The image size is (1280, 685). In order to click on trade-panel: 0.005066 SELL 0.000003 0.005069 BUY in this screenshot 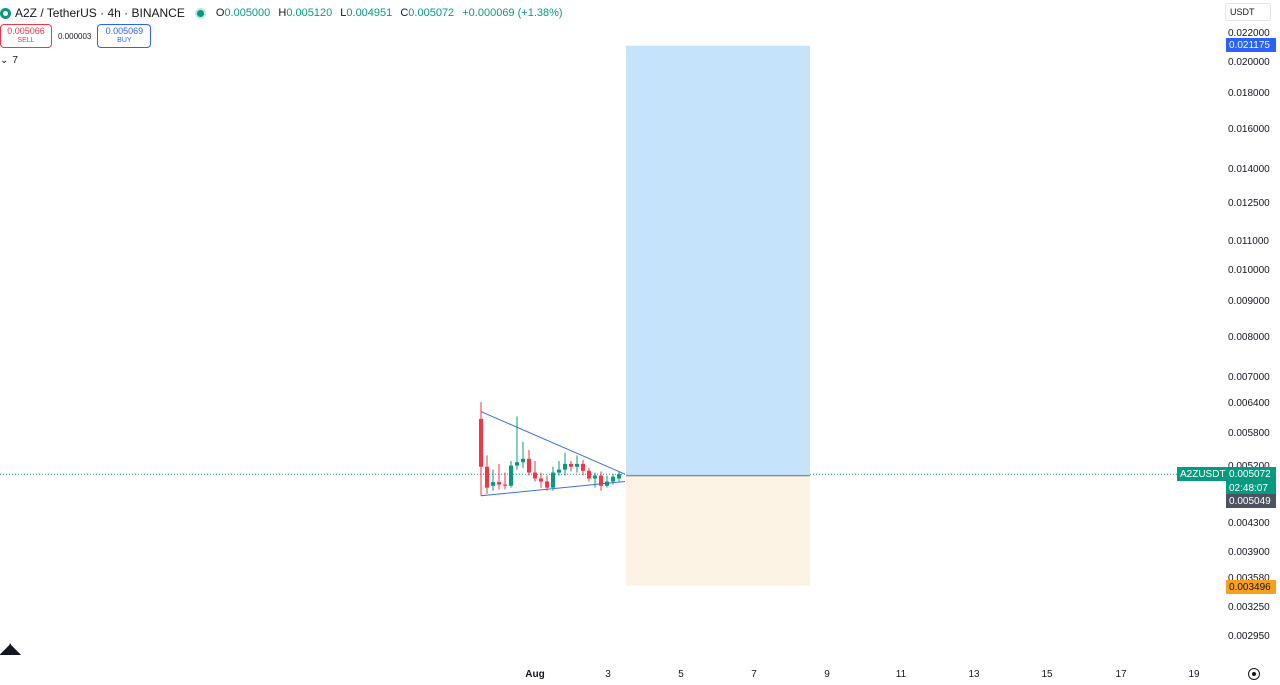, I will do `click(76, 36)`.